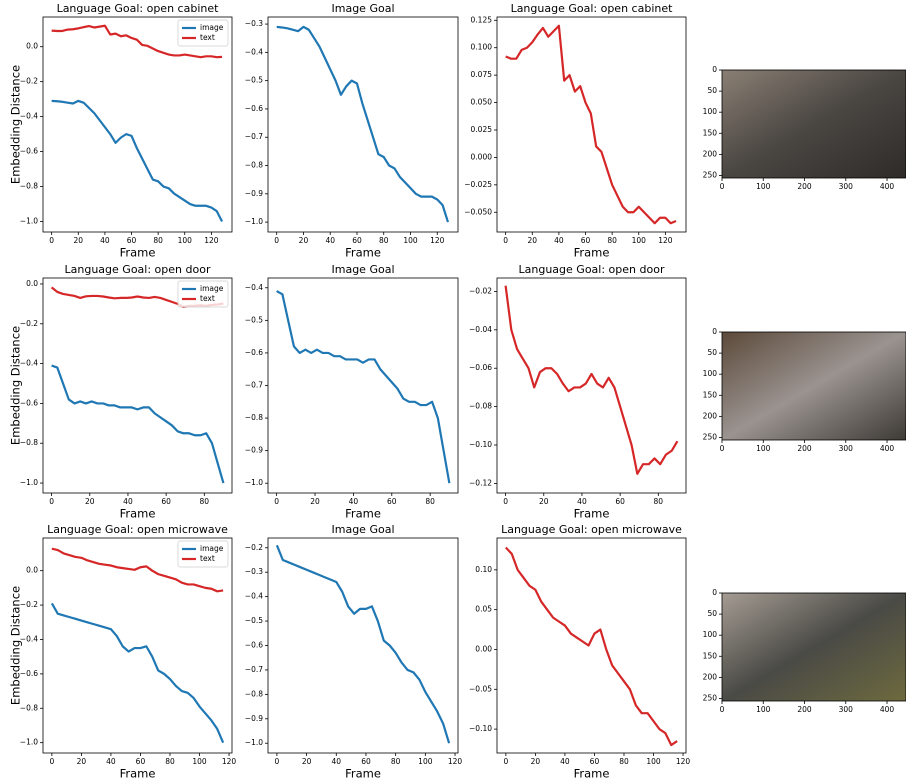 Image resolution: width=906 pixels, height=784 pixels. What do you see at coordinates (482, 74) in the screenshot?
I see `y-tick-label: 0.075` at bounding box center [482, 74].